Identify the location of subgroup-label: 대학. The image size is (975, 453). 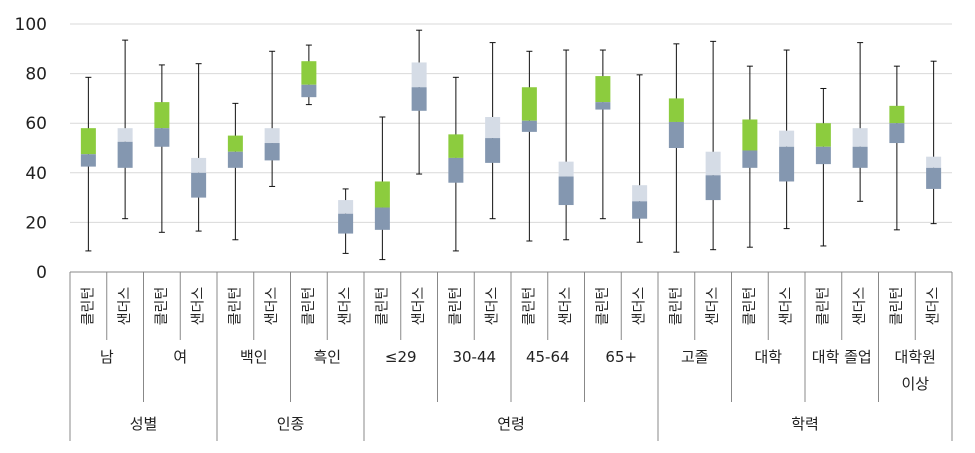
(768, 357).